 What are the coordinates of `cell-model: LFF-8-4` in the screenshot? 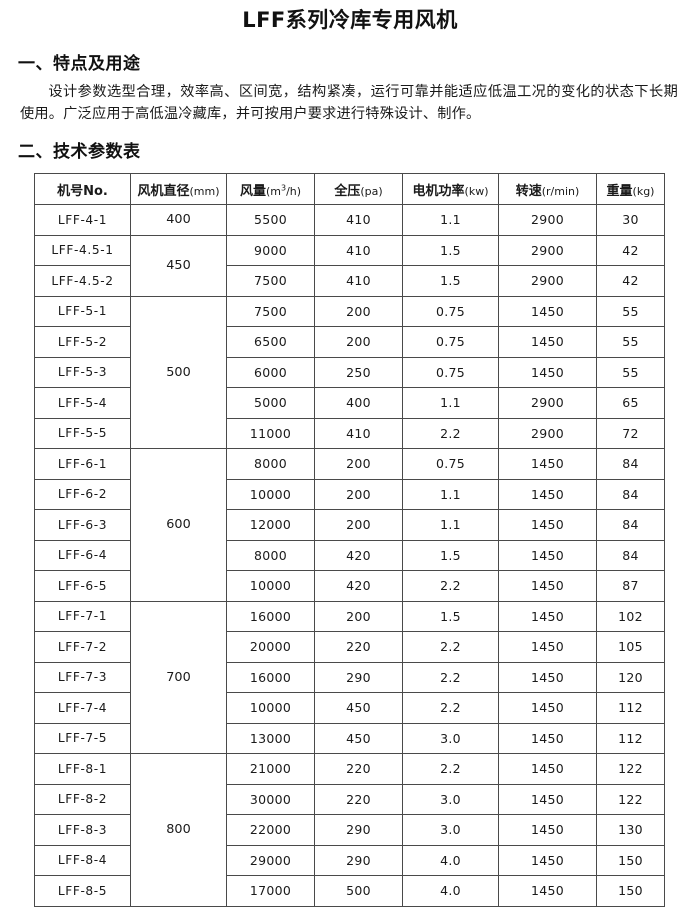 It's located at (82, 860).